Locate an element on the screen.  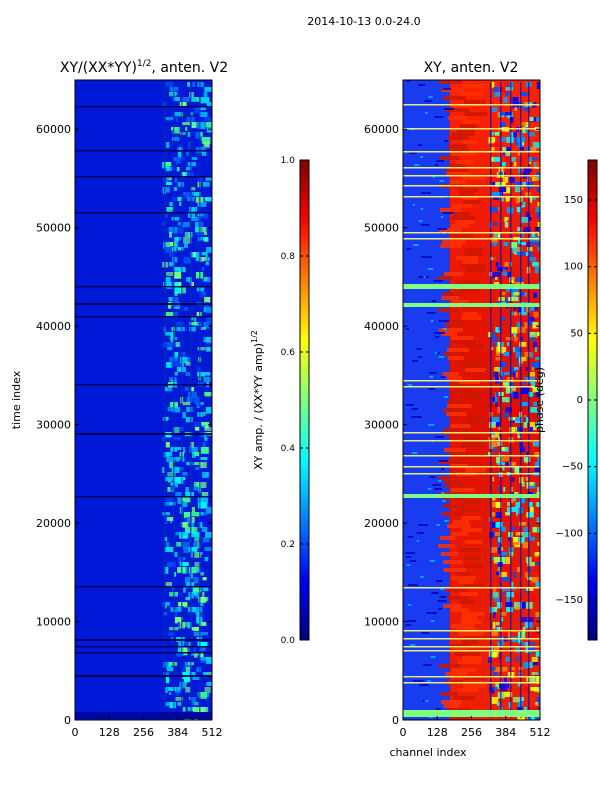
left-colorbar-tick-label: 0.2 is located at coordinates (288, 545).